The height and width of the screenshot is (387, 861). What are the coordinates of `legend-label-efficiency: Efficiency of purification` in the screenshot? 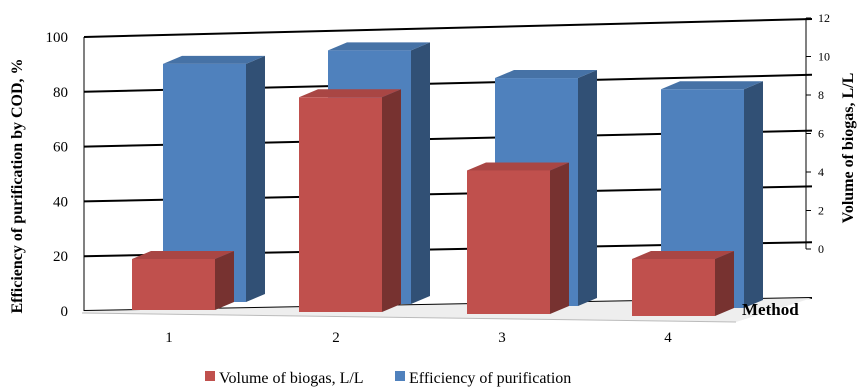 It's located at (490, 378).